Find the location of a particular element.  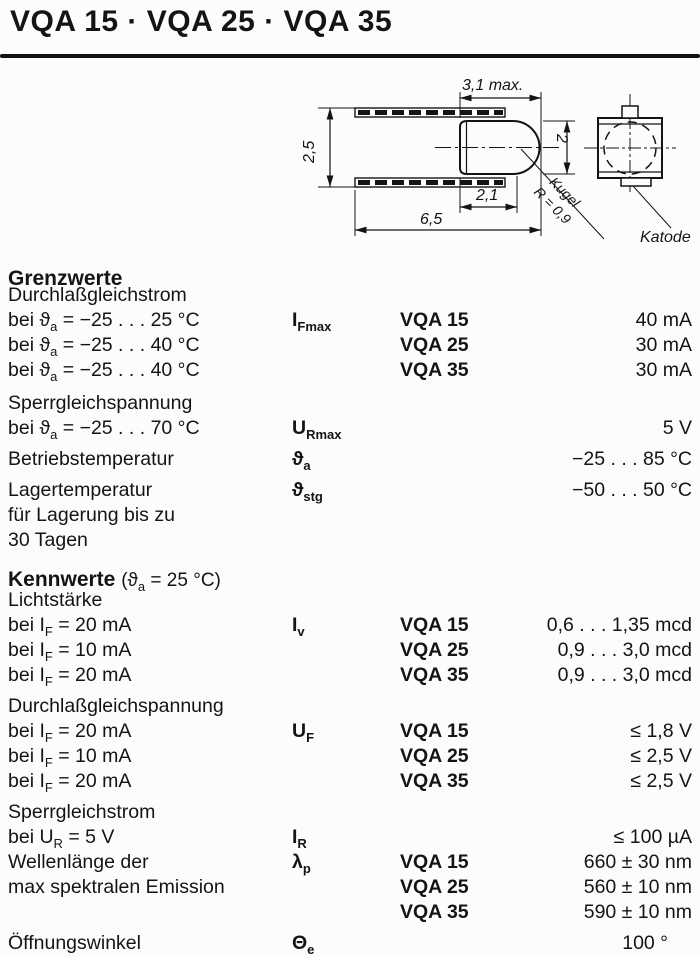

table-row: bei ϑa = −25 . . . 40 °C VQA 25 30 mA is located at coordinates (350, 345).